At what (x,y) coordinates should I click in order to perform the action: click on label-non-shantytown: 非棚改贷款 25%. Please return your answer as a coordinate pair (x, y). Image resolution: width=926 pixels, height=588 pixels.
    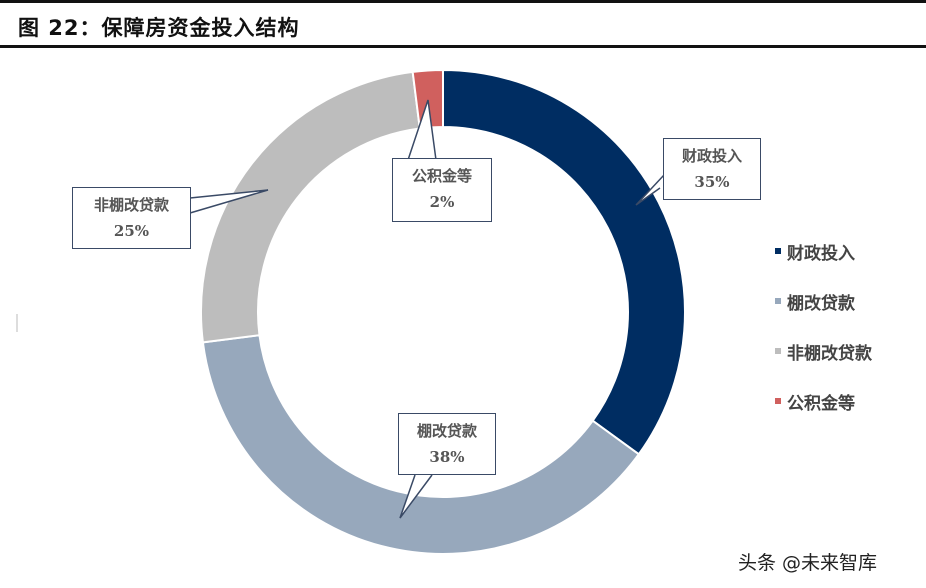
    Looking at the image, I should click on (131, 218).